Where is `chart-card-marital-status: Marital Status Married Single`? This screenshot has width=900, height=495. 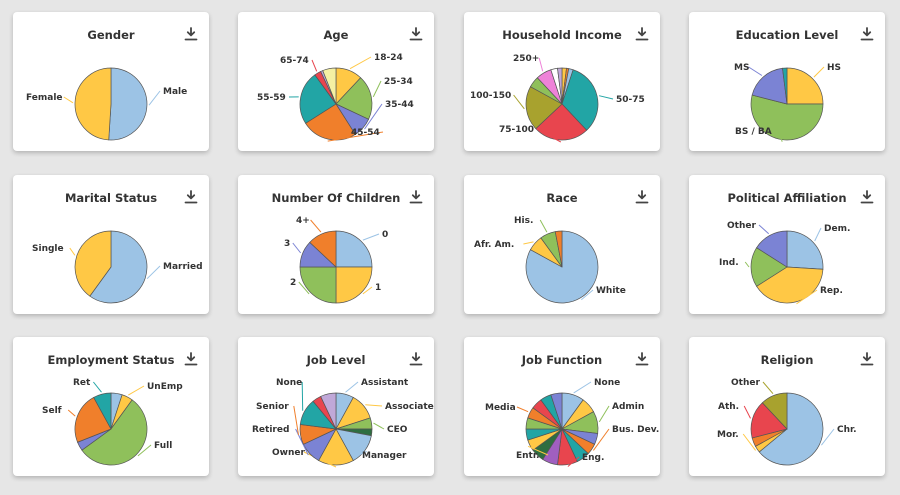 chart-card-marital-status: Marital Status Married Single is located at coordinates (111, 244).